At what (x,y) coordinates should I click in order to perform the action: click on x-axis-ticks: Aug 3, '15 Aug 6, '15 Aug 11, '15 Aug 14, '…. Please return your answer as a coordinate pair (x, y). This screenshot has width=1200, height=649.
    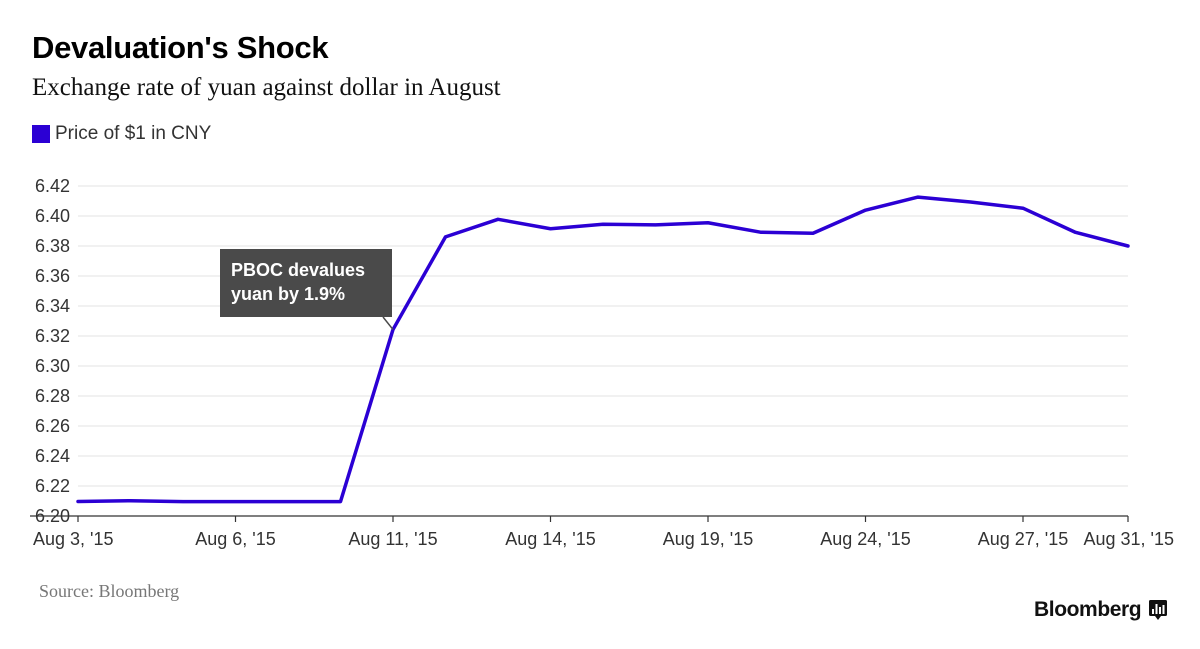
    Looking at the image, I should click on (603, 532).